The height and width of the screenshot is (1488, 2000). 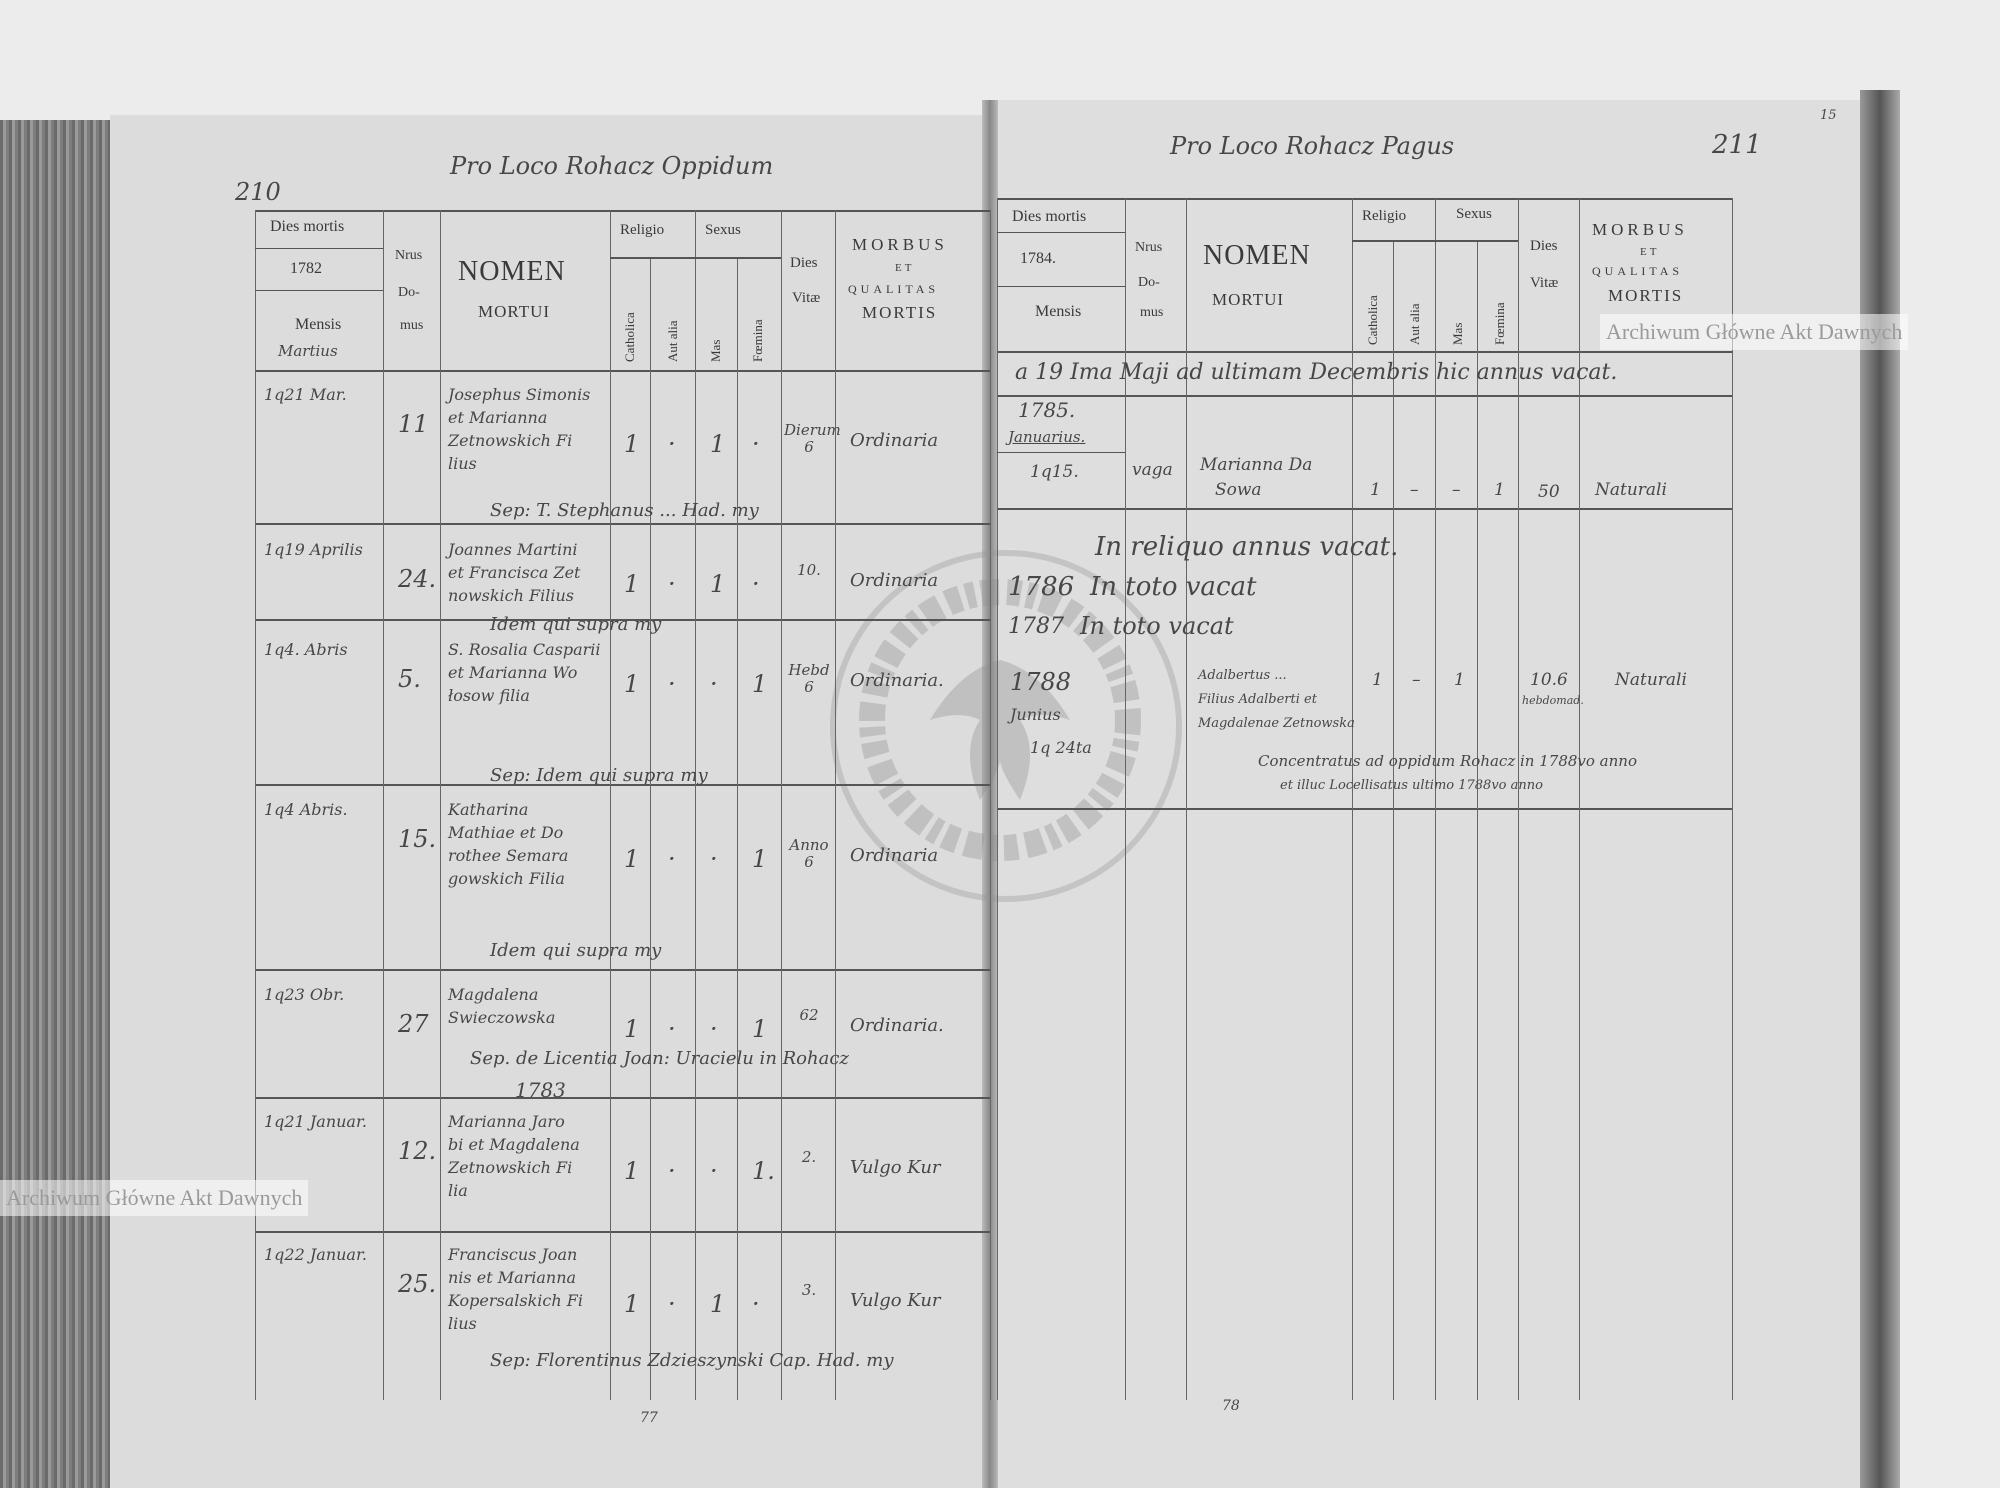 I want to click on entry-dies: 10.6, so click(x=1549, y=680).